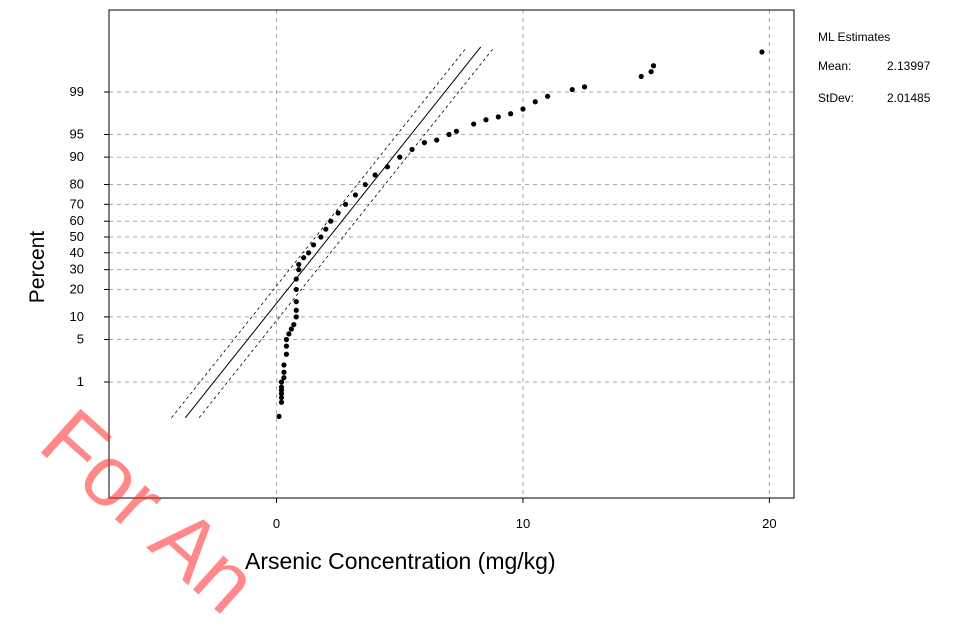 This screenshot has height=633, width=961. I want to click on y-tick-label: 30, so click(77, 269).